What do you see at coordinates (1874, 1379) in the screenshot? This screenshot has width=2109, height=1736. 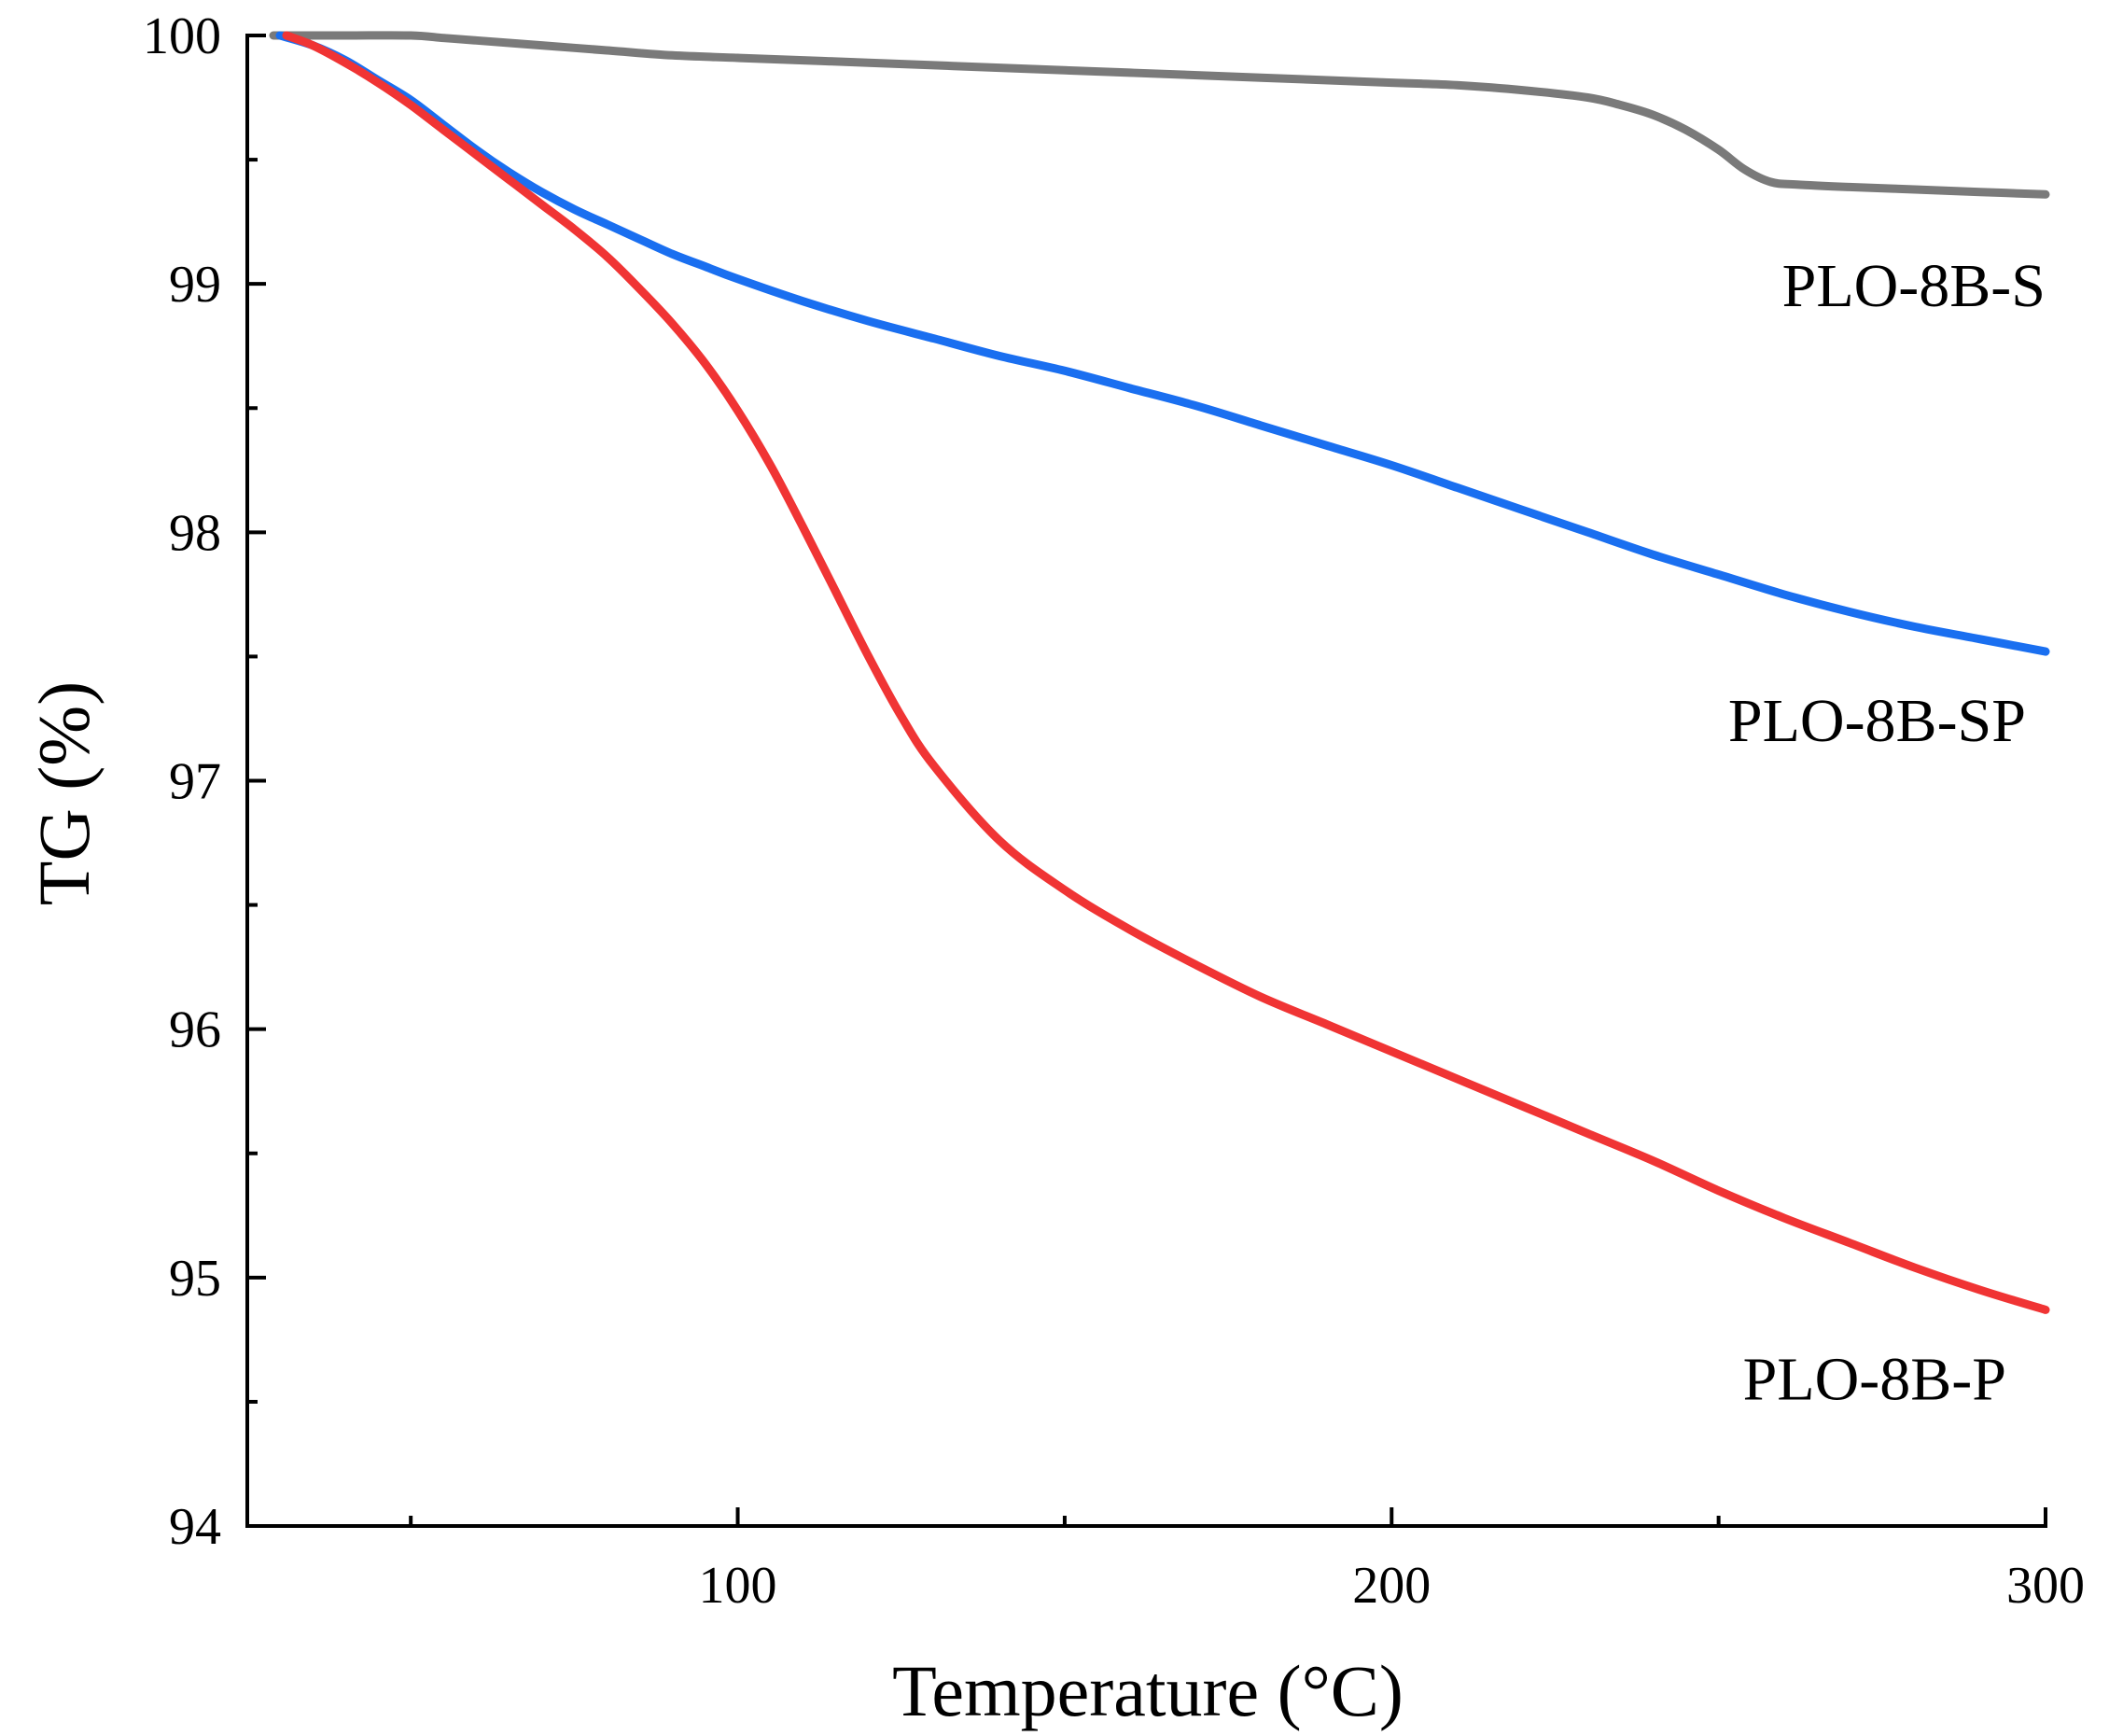 I see `series-label-plo-8b-p: PLO-8B-P` at bounding box center [1874, 1379].